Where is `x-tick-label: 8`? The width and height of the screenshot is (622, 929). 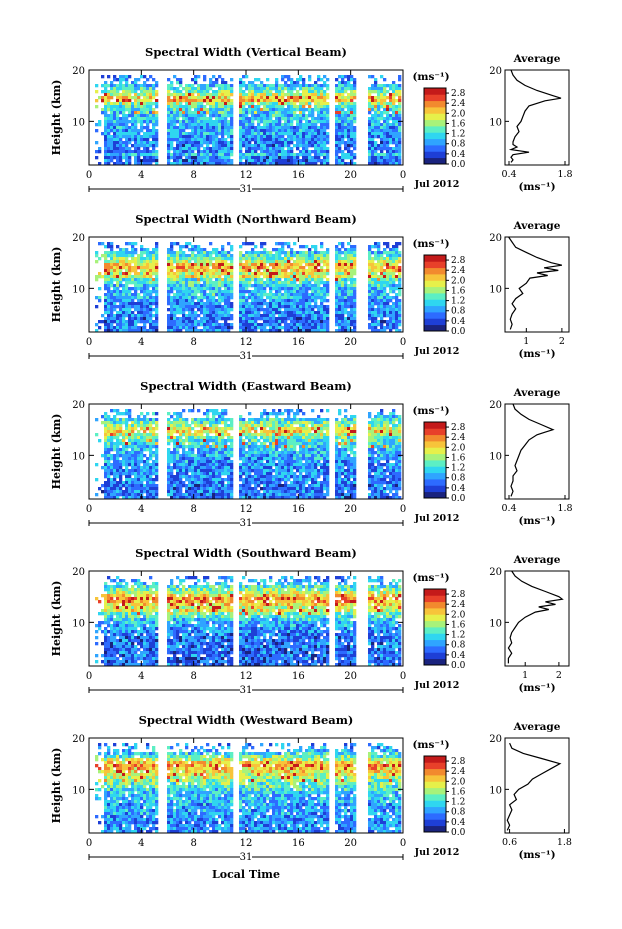 x-tick-label: 8 is located at coordinates (193, 175).